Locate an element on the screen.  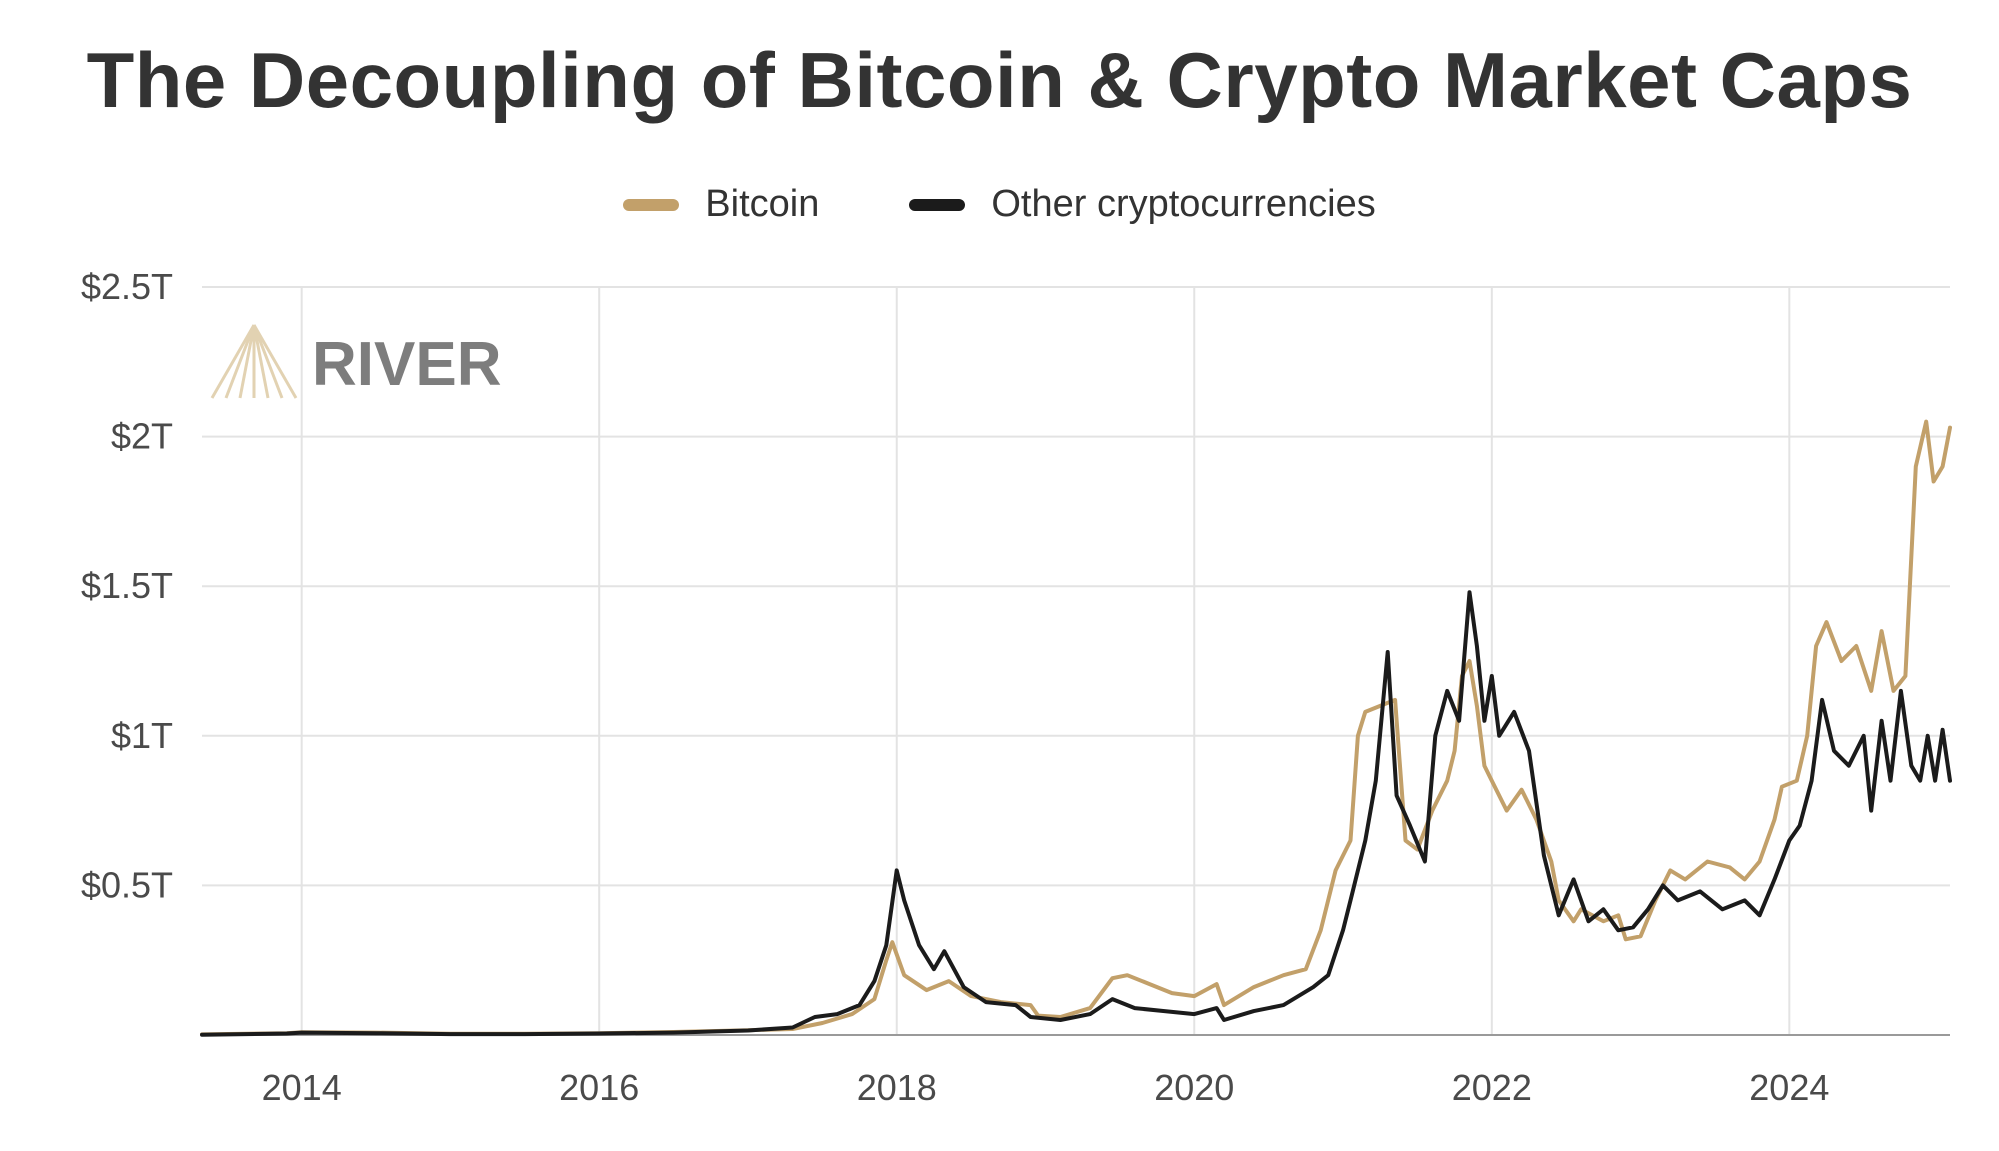
y-tick-label: $2T is located at coordinates (142, 436).